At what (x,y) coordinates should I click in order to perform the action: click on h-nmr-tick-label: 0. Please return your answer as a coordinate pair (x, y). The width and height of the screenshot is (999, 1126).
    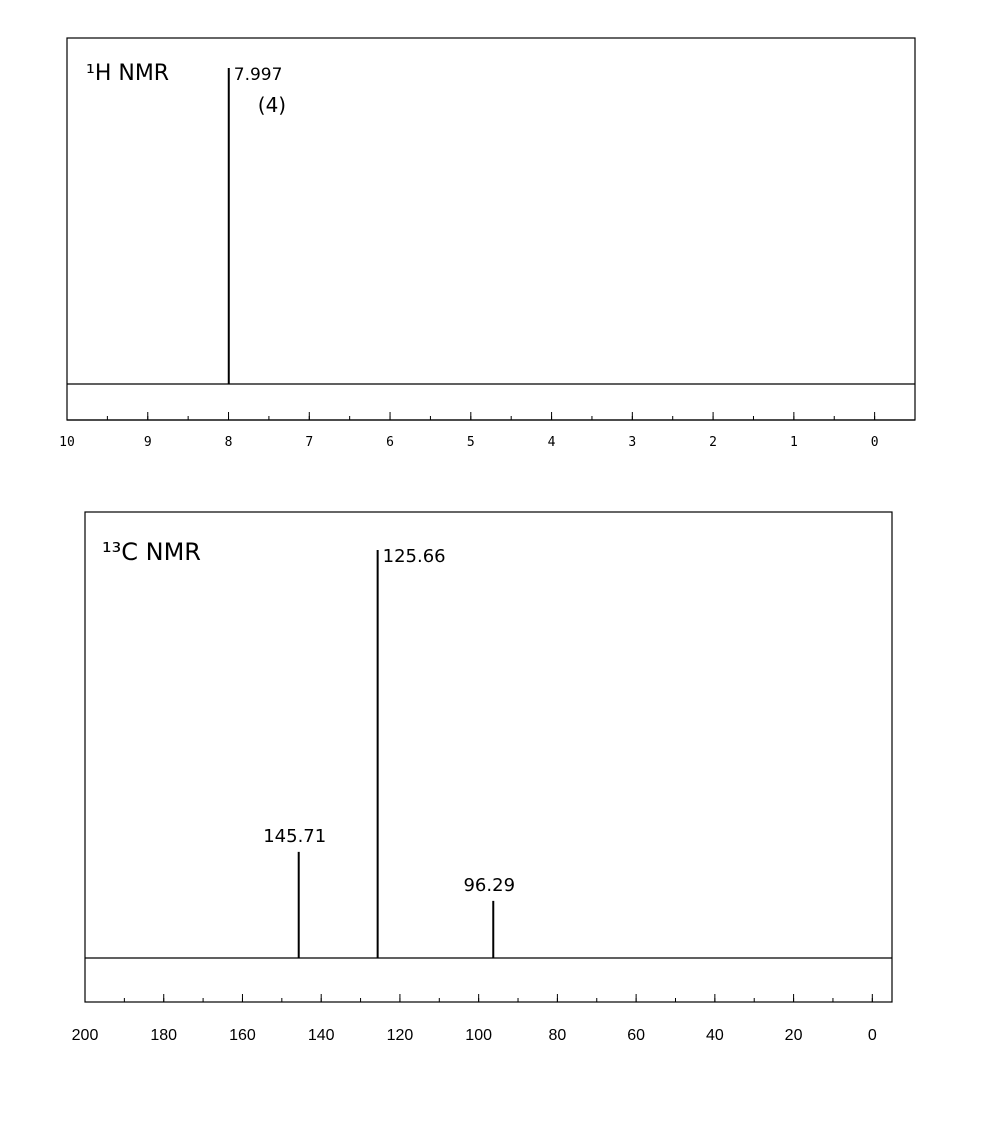
    Looking at the image, I should click on (875, 442).